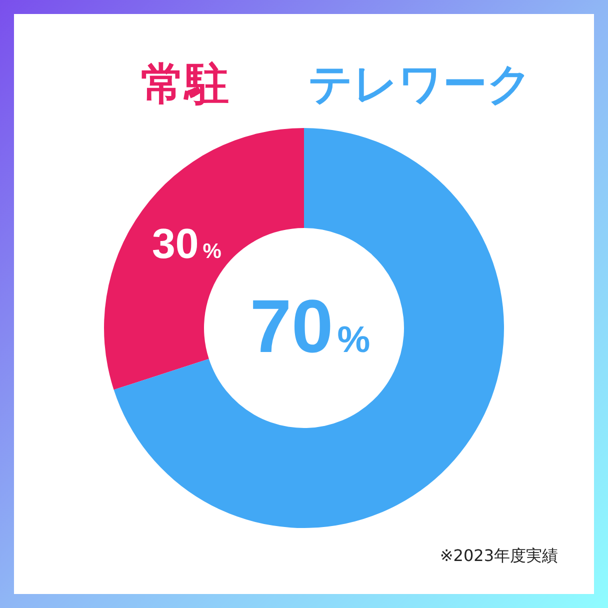  Describe the element at coordinates (187, 243) in the screenshot. I see `data-label: 30%` at that location.